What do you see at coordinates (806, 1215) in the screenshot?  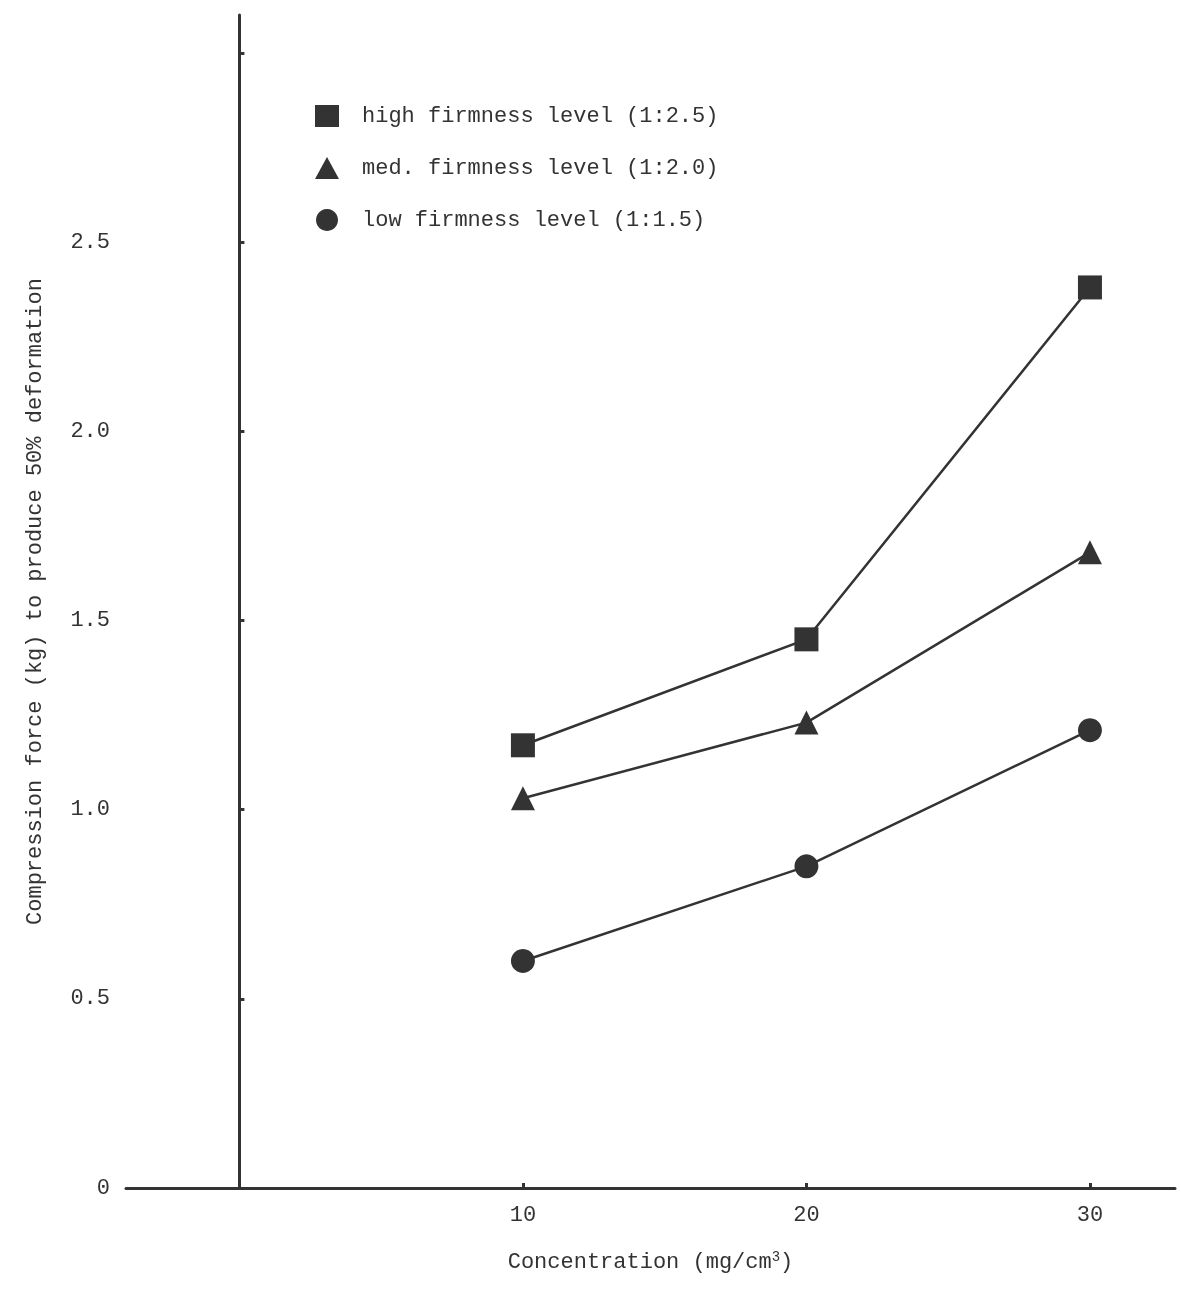 I see `x-tick-label: 20` at bounding box center [806, 1215].